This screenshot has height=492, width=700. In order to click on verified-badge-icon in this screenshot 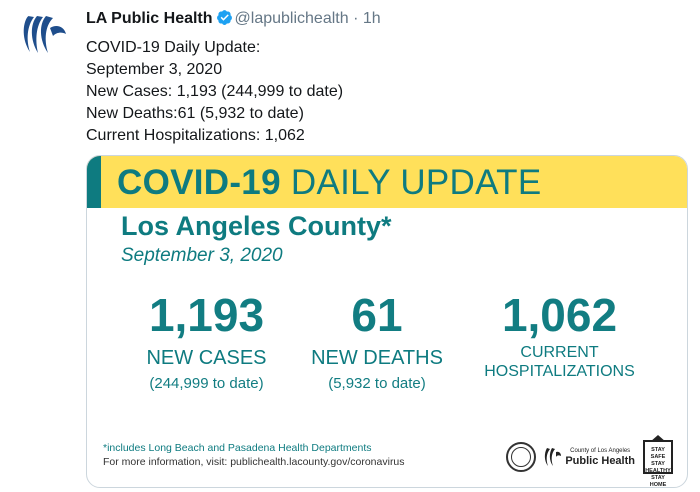, I will do `click(224, 17)`.